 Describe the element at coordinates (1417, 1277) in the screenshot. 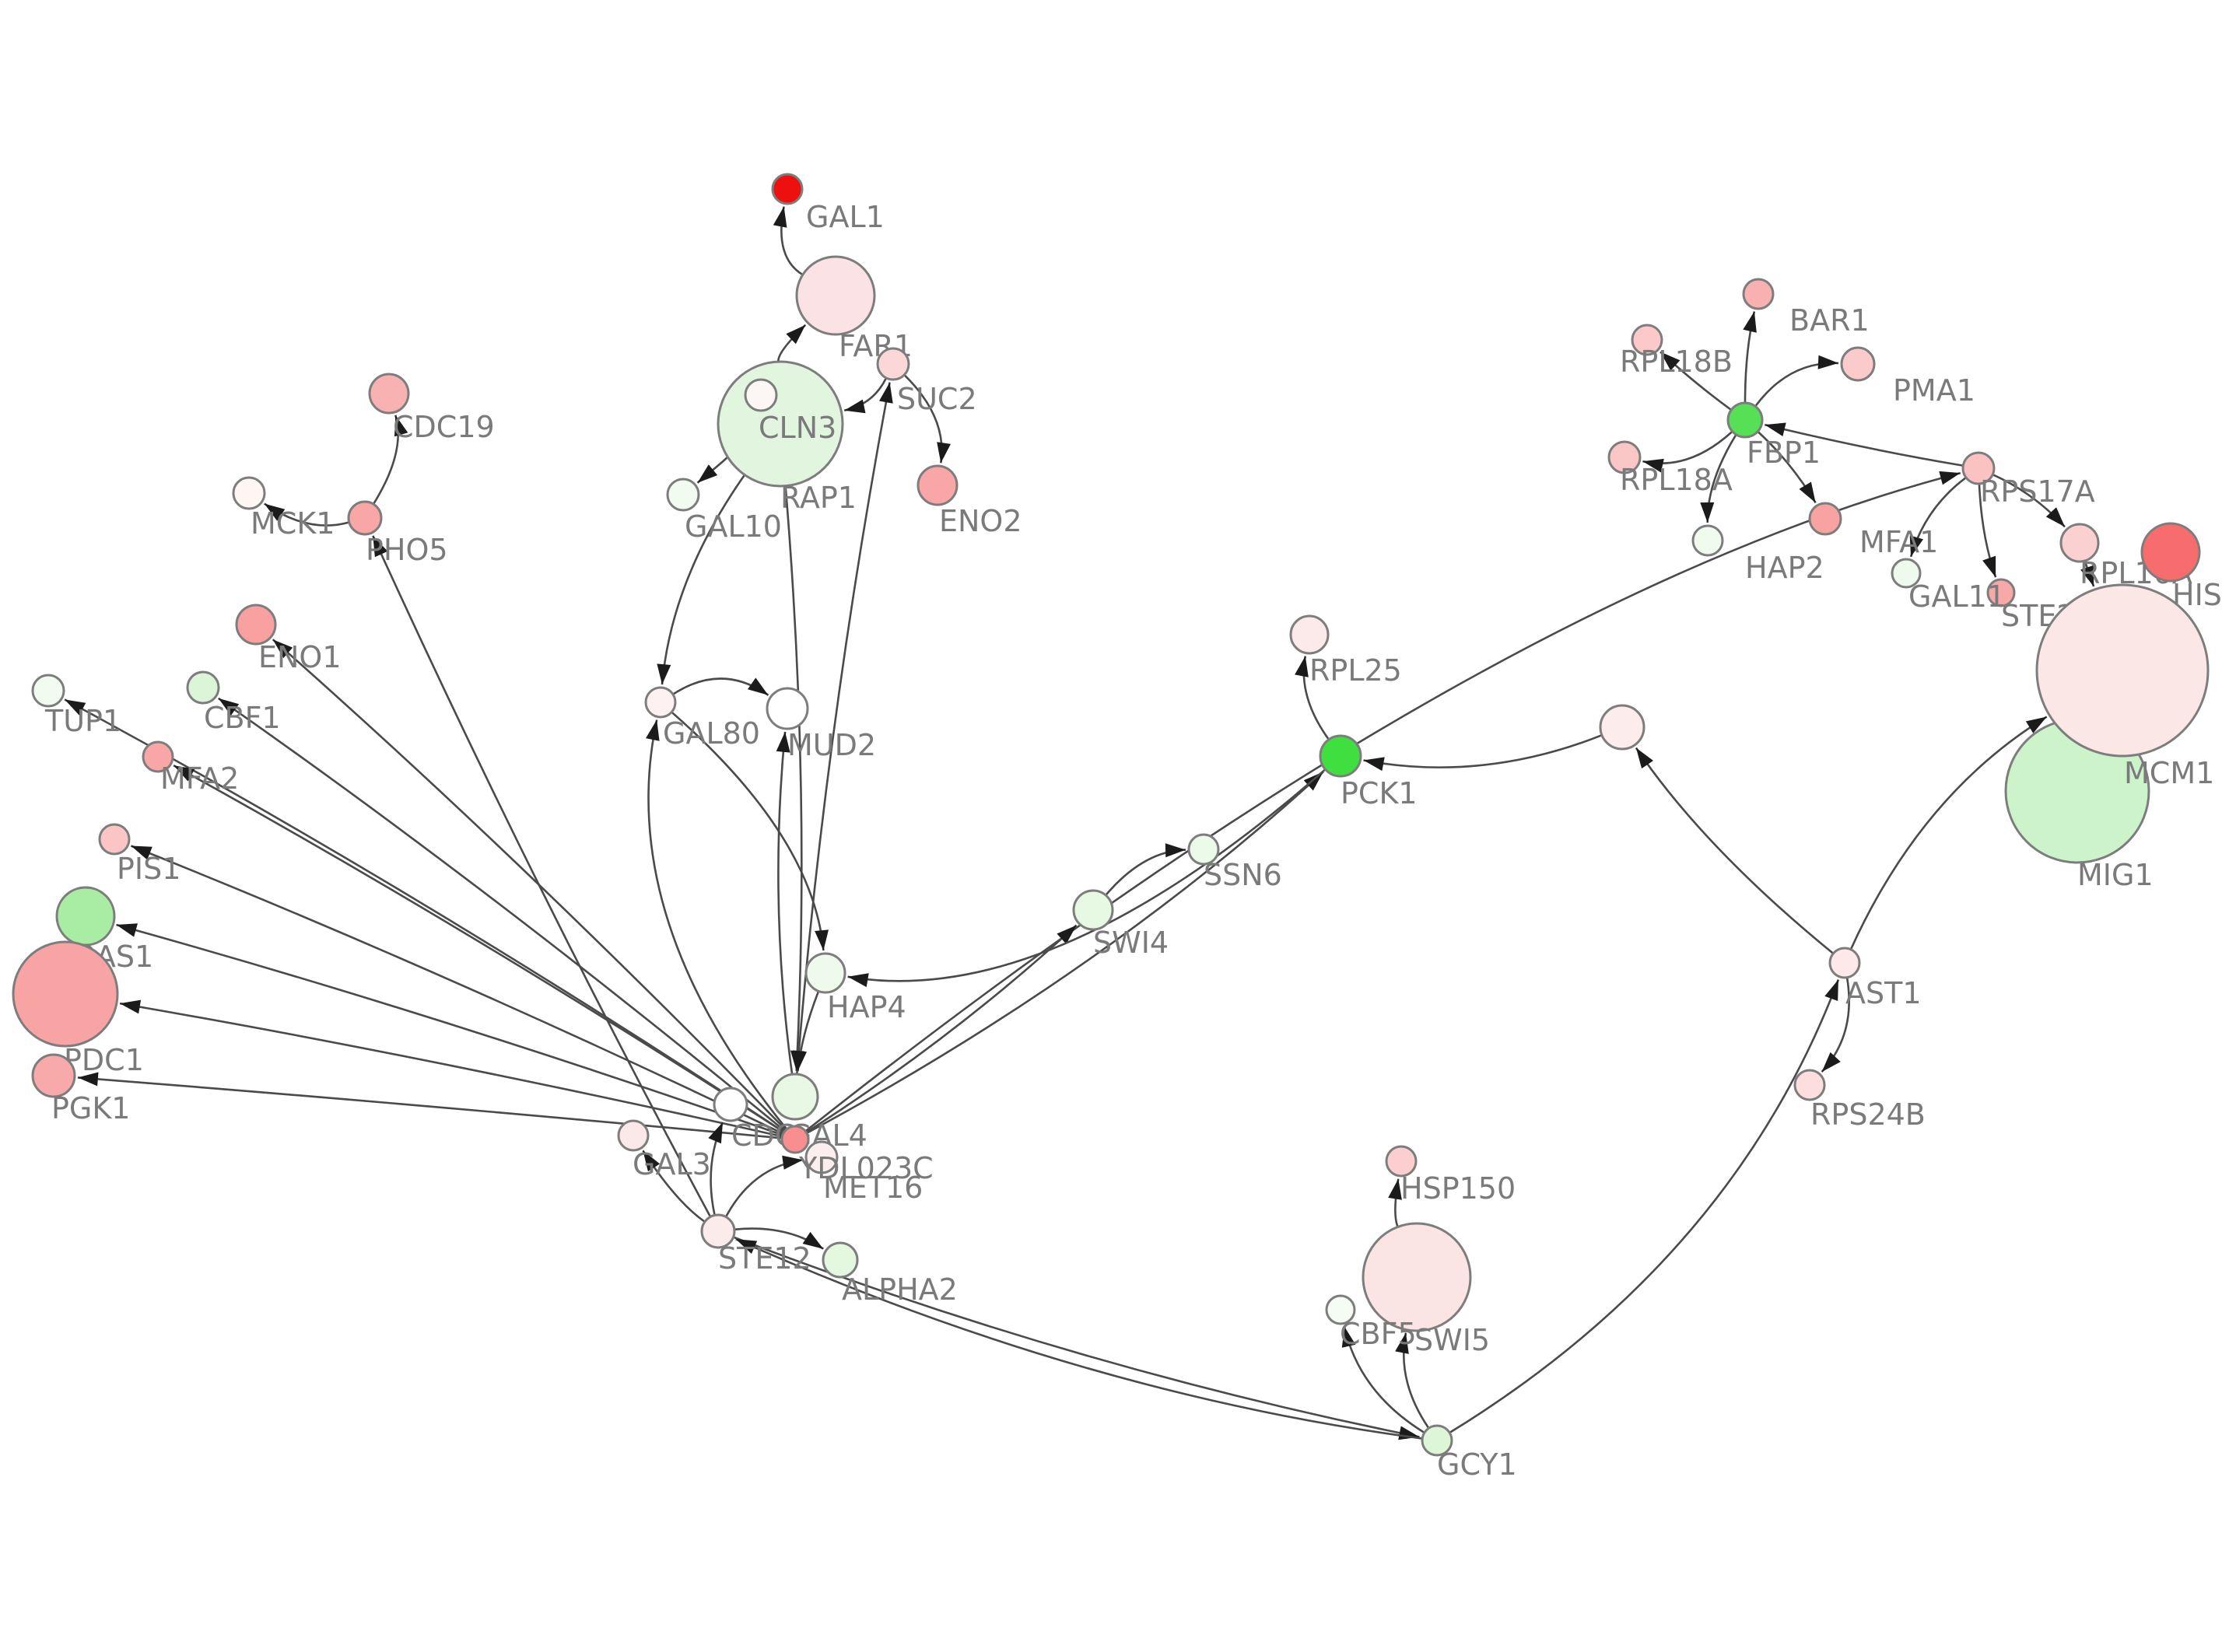

I see `graph-node-swi5` at that location.